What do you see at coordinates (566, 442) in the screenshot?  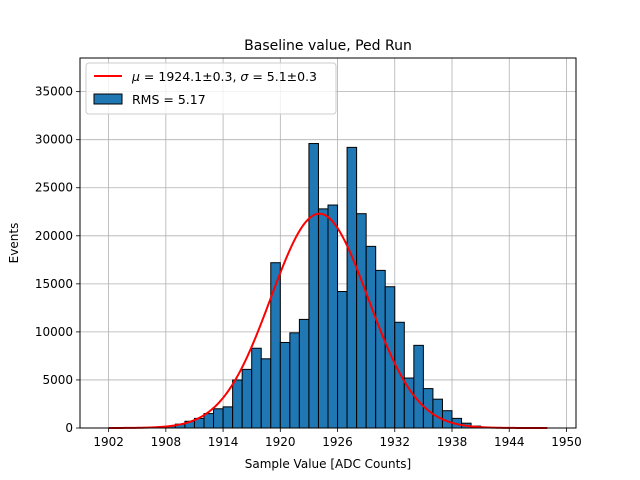 I see `x-tick-label: 1950` at bounding box center [566, 442].